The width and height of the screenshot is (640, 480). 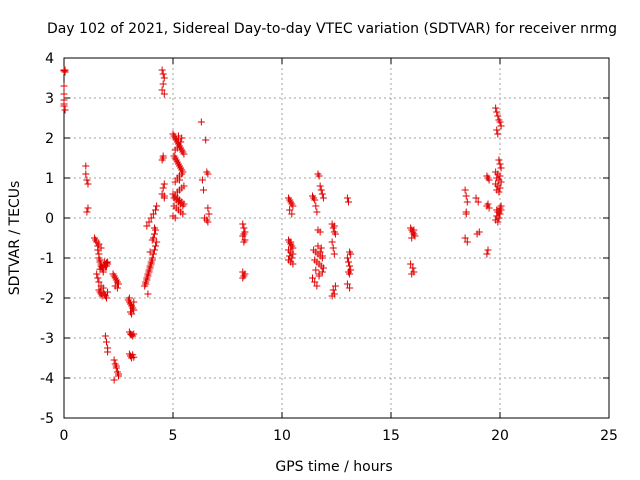 What do you see at coordinates (47, 379) in the screenshot?
I see `y-tick-label: -4` at bounding box center [47, 379].